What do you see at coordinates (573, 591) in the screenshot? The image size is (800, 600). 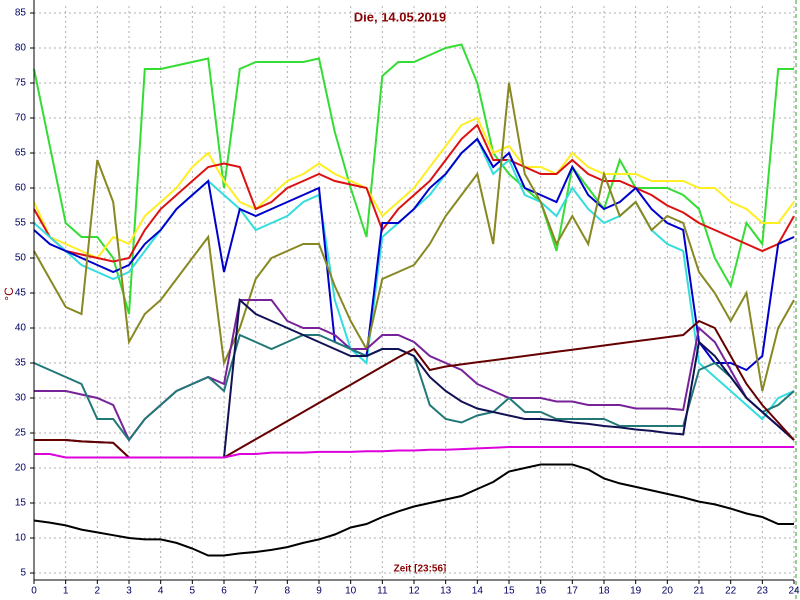 I see `x-tick-label: 17` at bounding box center [573, 591].